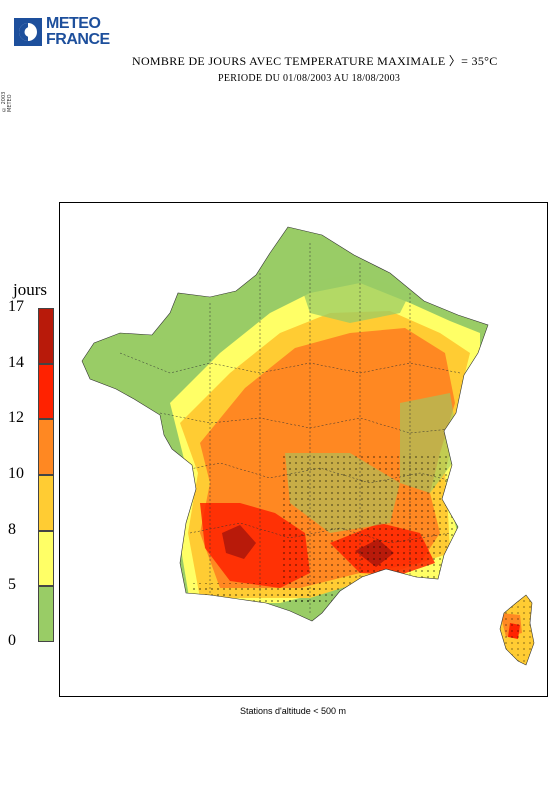 Image resolution: width=550 pixels, height=799 pixels. What do you see at coordinates (28, 32) in the screenshot?
I see `meteo-france-logo-icon` at bounding box center [28, 32].